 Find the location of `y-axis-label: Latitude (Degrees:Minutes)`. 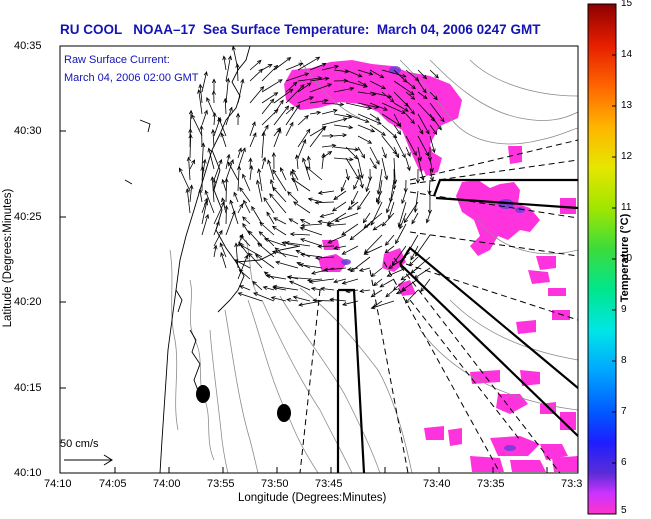

y-axis-label: Latitude (Degrees:Minutes) is located at coordinates (8, 258).